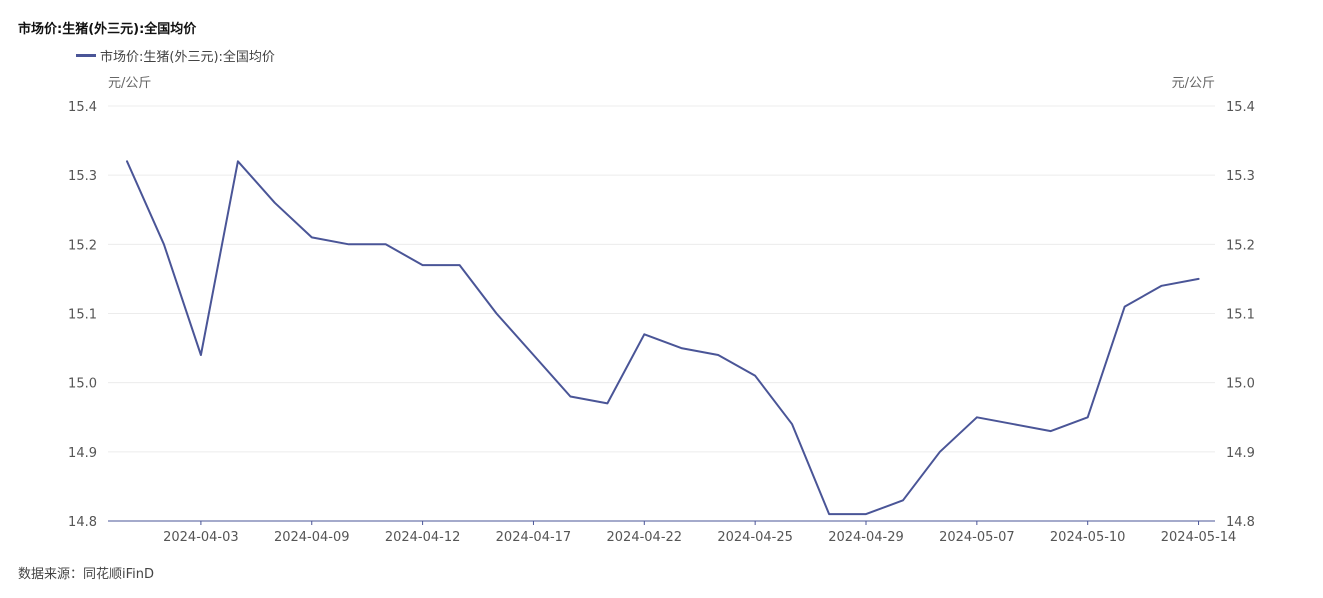  I want to click on legend-line-swatch, so click(86, 55).